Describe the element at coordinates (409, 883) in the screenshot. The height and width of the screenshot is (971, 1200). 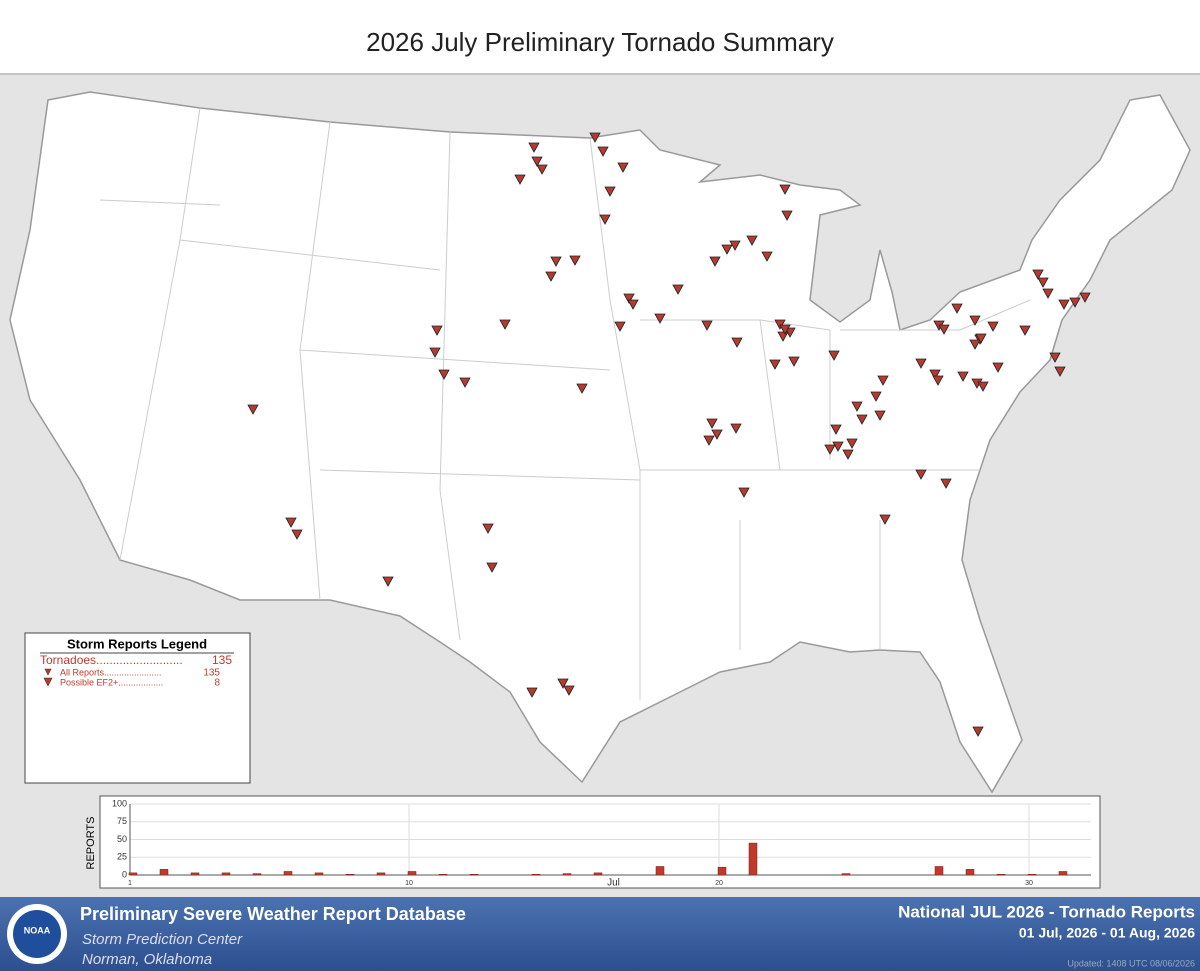
I see `x-tick-label: 10` at that location.